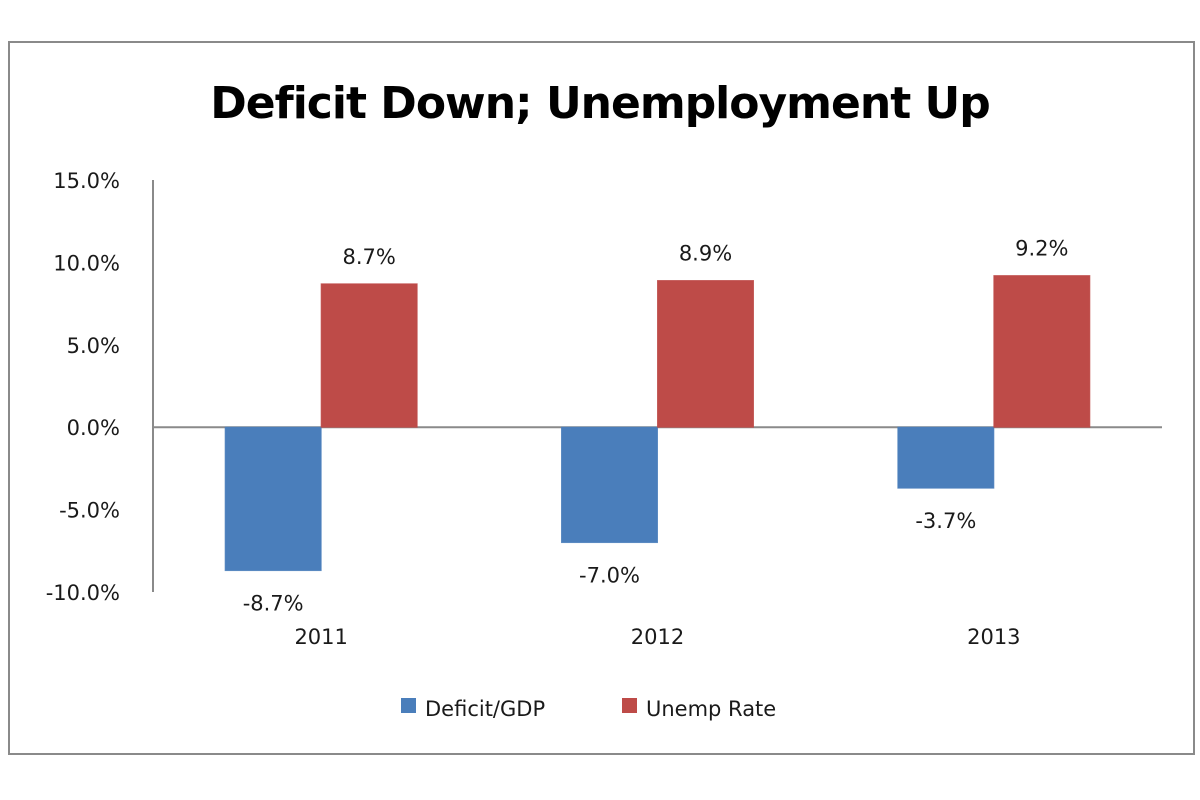  I want to click on bar-unemp-rate-2013, so click(1042, 351).